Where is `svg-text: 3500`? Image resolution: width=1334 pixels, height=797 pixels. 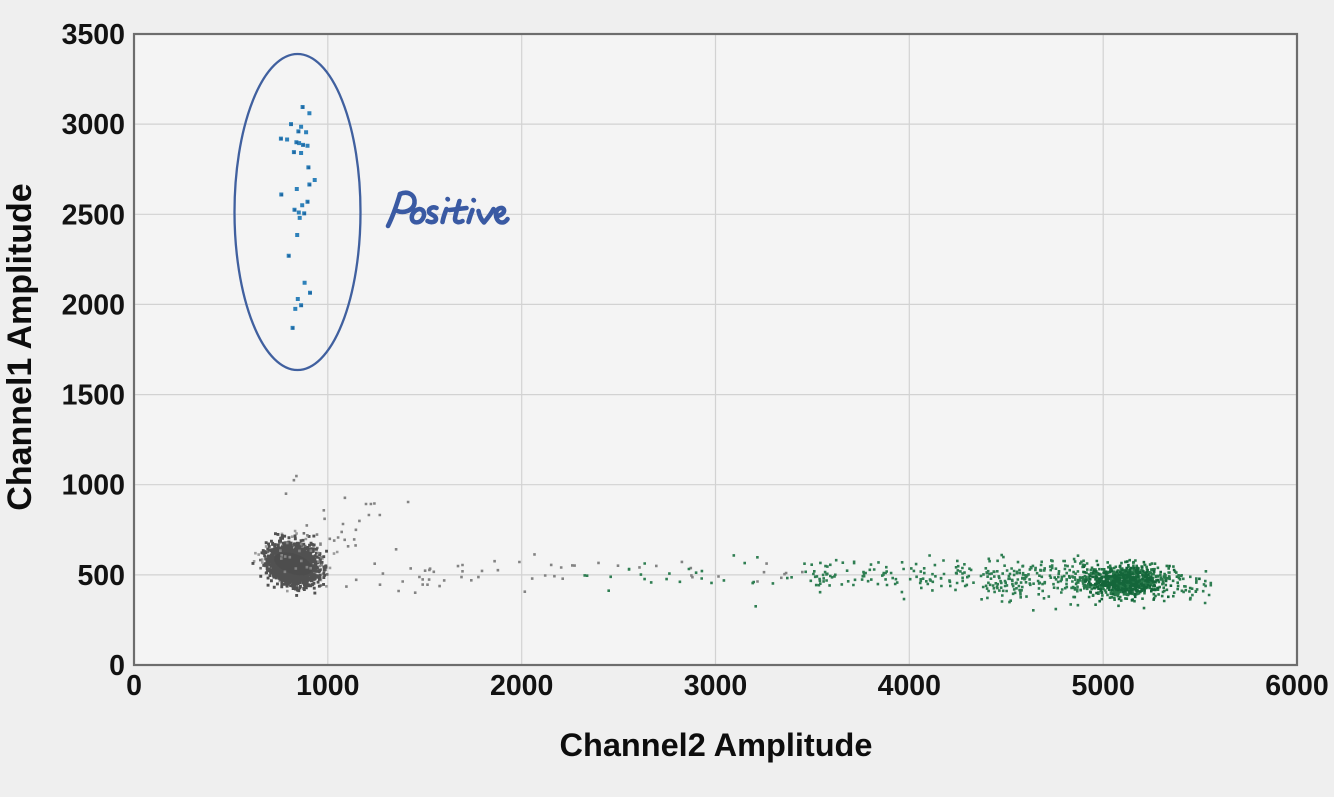
svg-text: 3500 is located at coordinates (93, 35).